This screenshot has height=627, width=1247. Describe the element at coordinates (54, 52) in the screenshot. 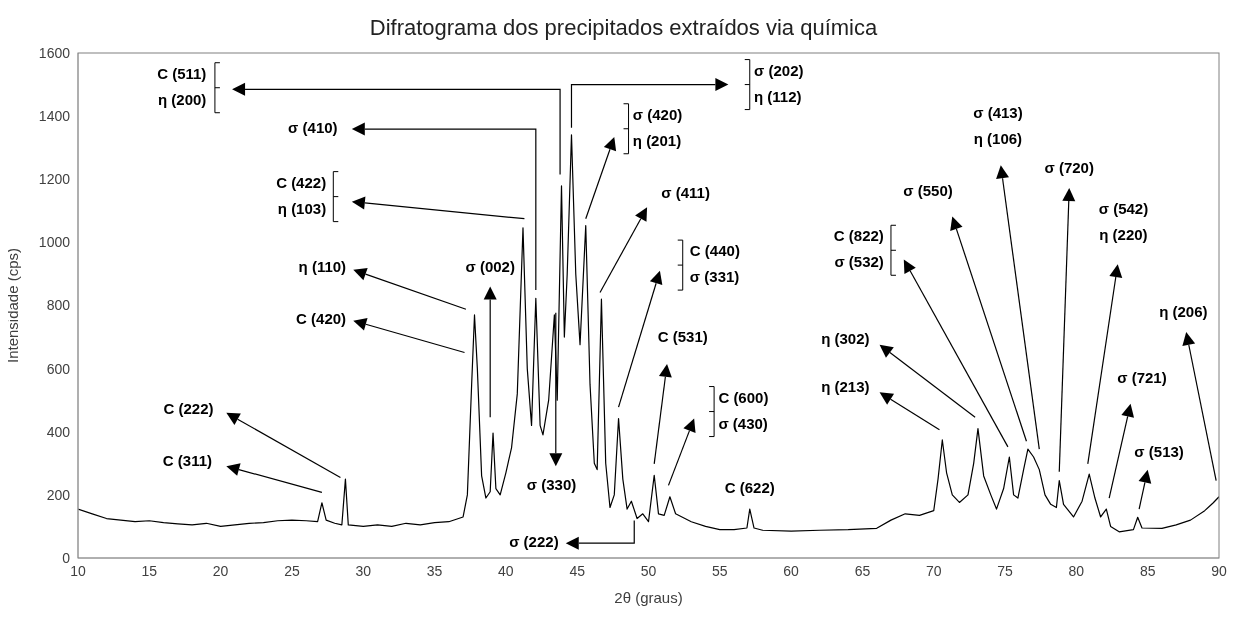

I see `y-tick-label: 1600` at that location.